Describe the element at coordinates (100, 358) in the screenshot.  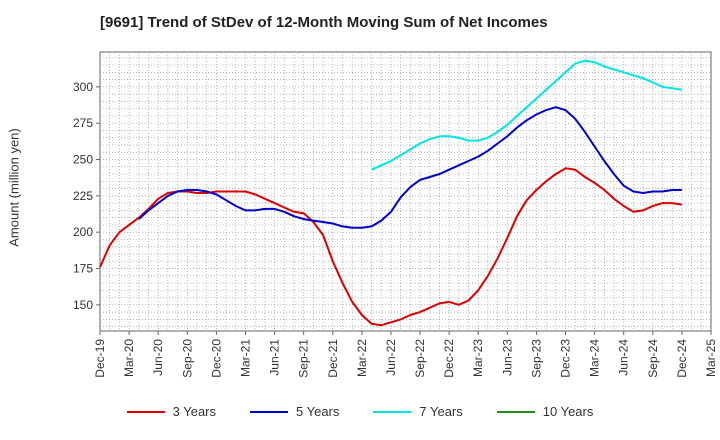
I see `x-tick-label: Dec-19` at that location.